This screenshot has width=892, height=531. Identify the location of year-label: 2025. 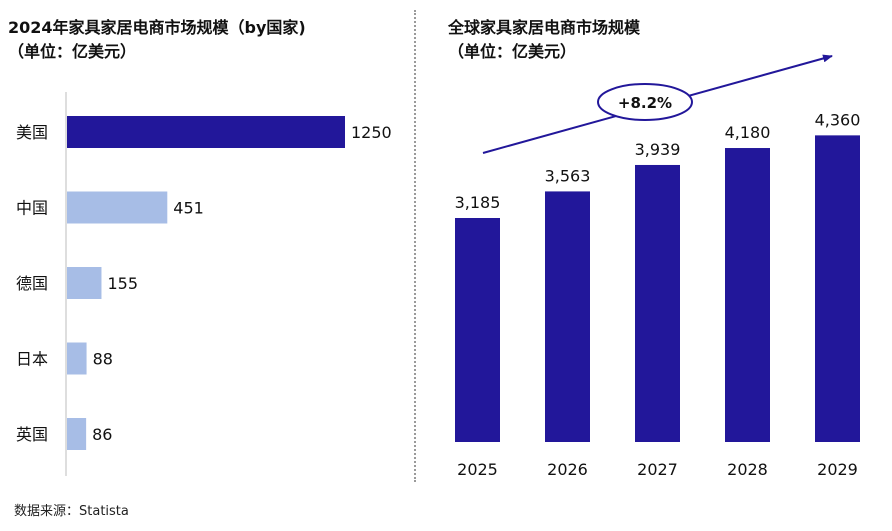
(477, 469).